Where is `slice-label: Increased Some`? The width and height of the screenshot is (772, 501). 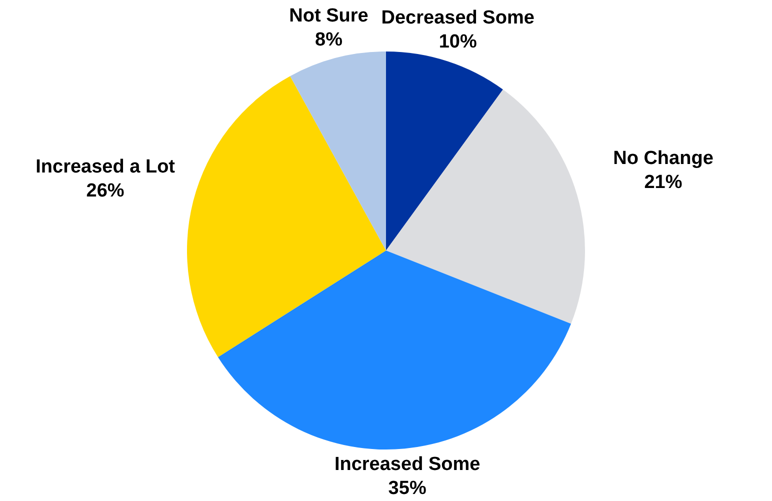 slice-label: Increased Some is located at coordinates (407, 465).